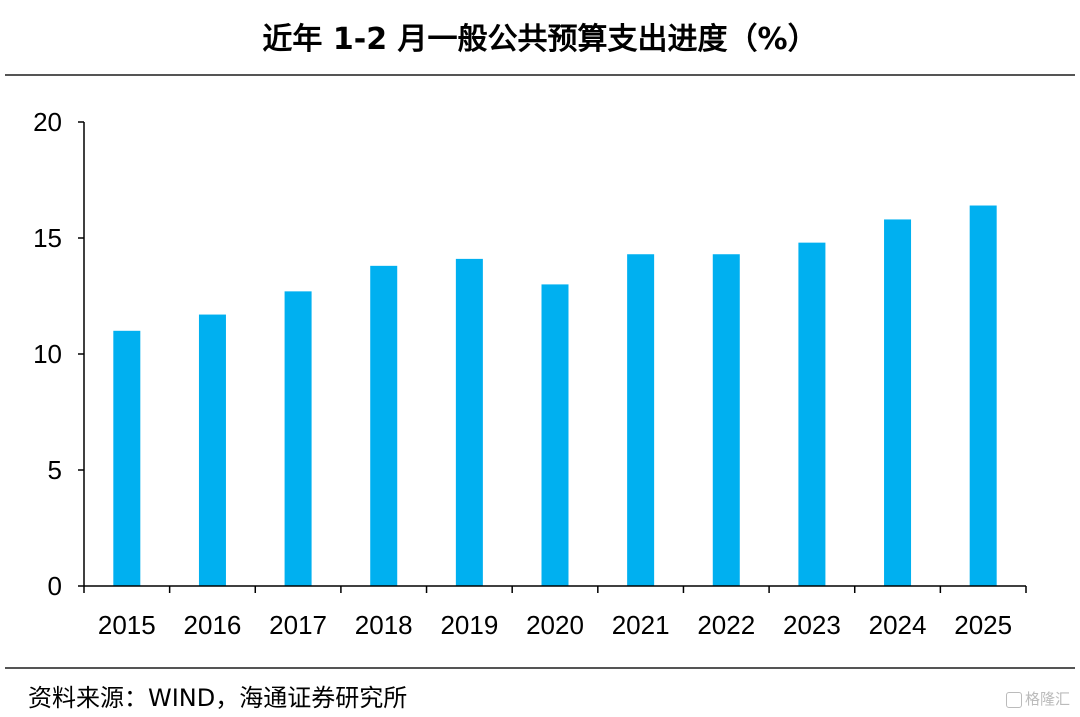  Describe the element at coordinates (218, 698) in the screenshot. I see `source-note: 资料来源：WIND，海通证券研究所` at that location.